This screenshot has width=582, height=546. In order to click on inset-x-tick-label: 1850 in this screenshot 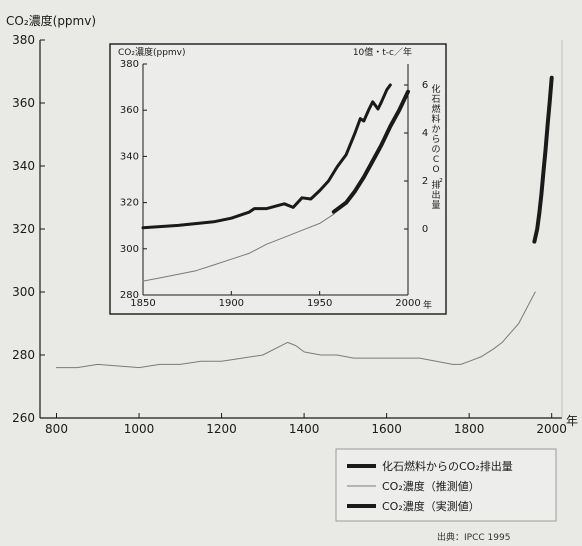, I will do `click(142, 303)`.